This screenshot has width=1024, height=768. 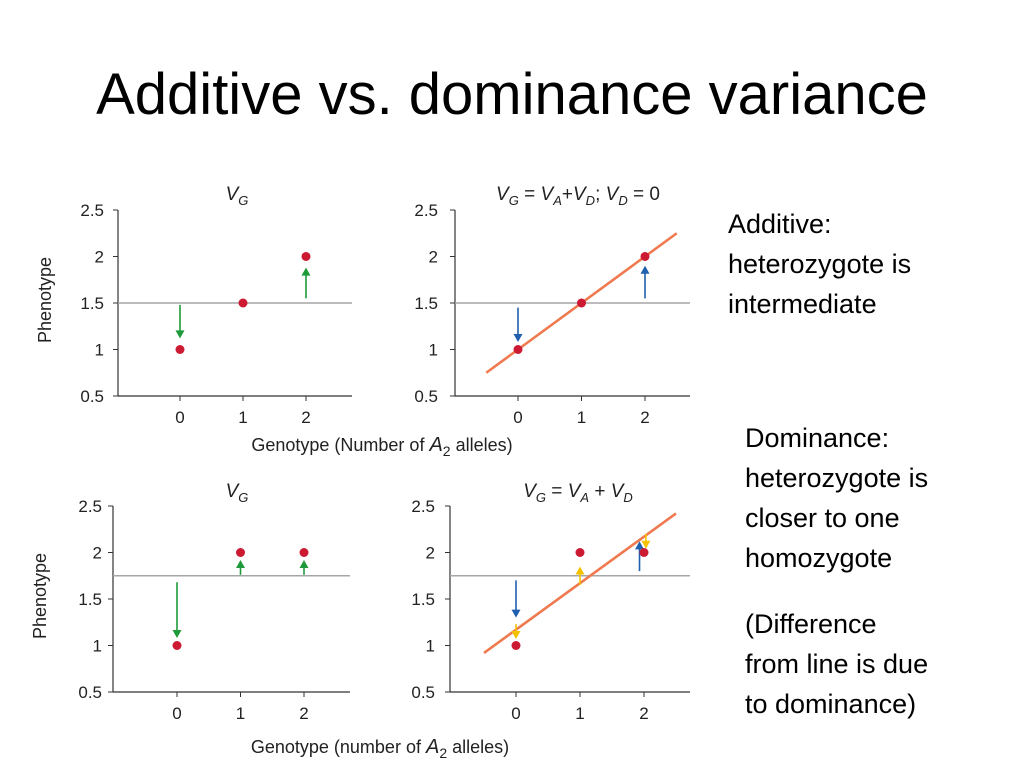 I want to click on note-line: from line is due, so click(x=837, y=664).